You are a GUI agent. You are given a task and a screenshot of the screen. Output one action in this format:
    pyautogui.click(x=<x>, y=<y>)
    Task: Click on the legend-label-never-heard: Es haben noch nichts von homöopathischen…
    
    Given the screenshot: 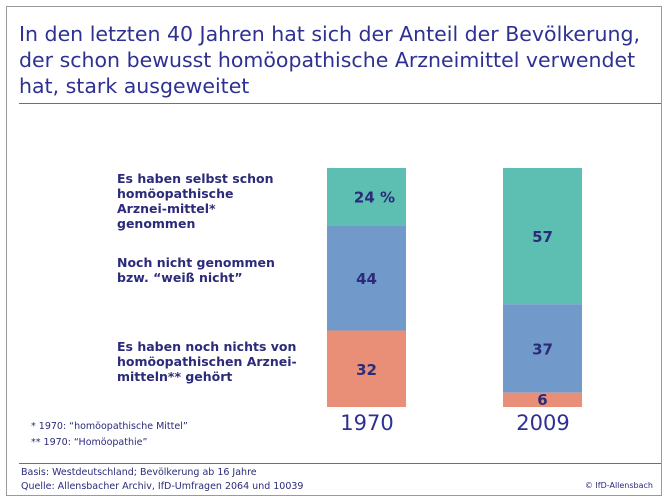 What is the action you would take?
    pyautogui.click(x=207, y=361)
    